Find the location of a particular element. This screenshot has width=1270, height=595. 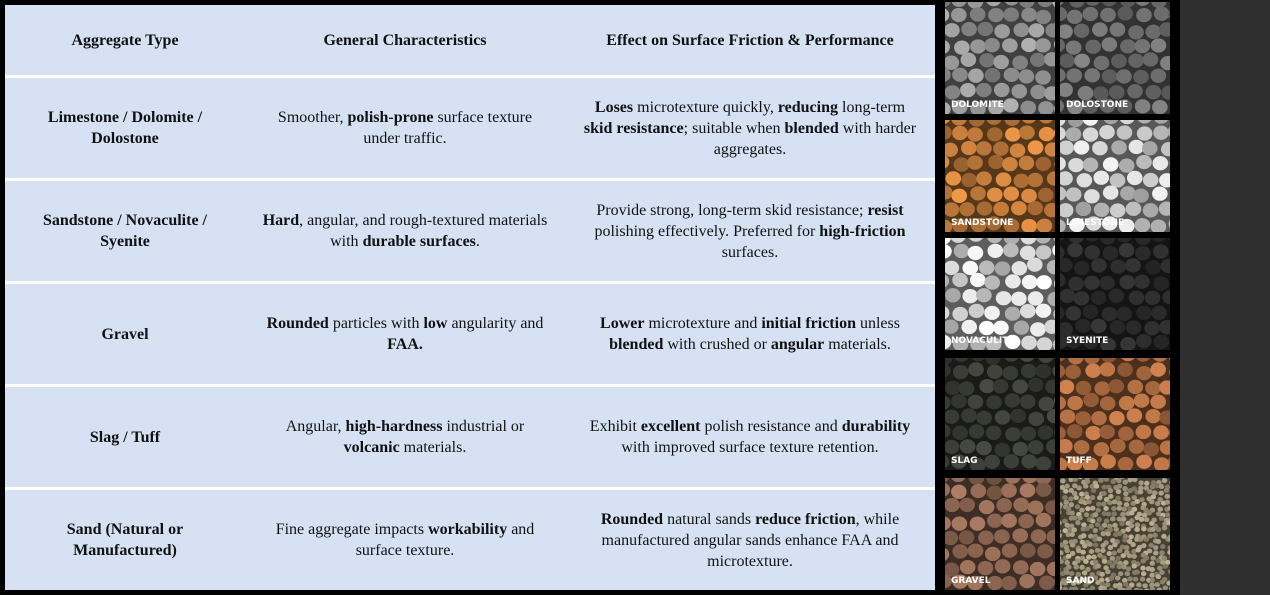

swatch-label: NOVACULITE is located at coordinates (983, 341).